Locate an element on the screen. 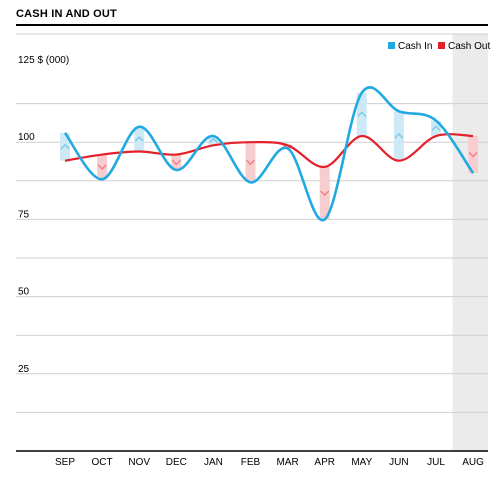 This screenshot has height=484, width=500. legend-swatch-cash-out is located at coordinates (441, 45).